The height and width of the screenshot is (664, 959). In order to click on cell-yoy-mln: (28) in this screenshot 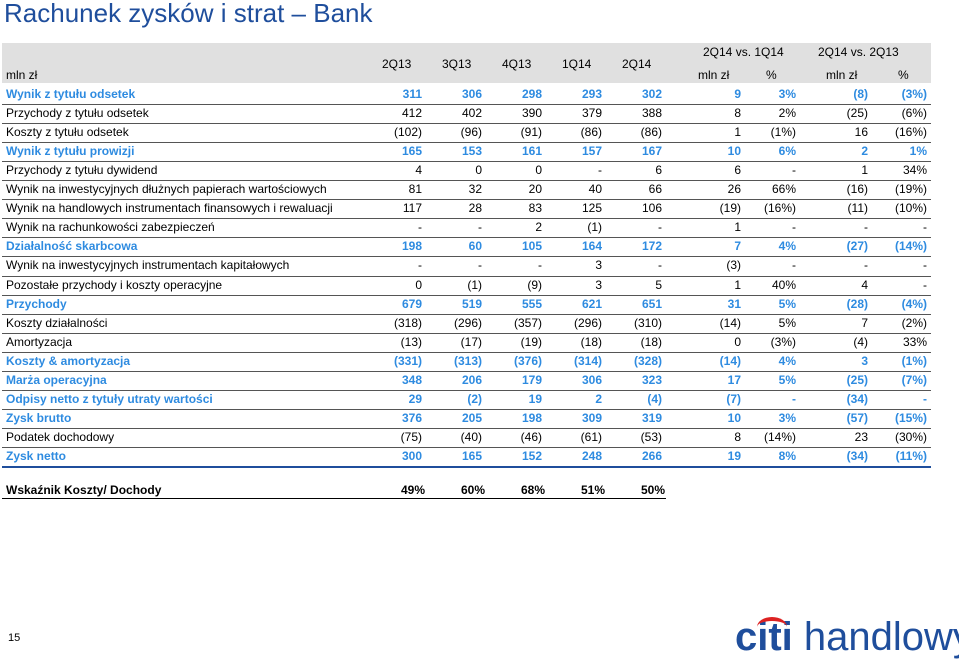, I will do `click(857, 303)`.